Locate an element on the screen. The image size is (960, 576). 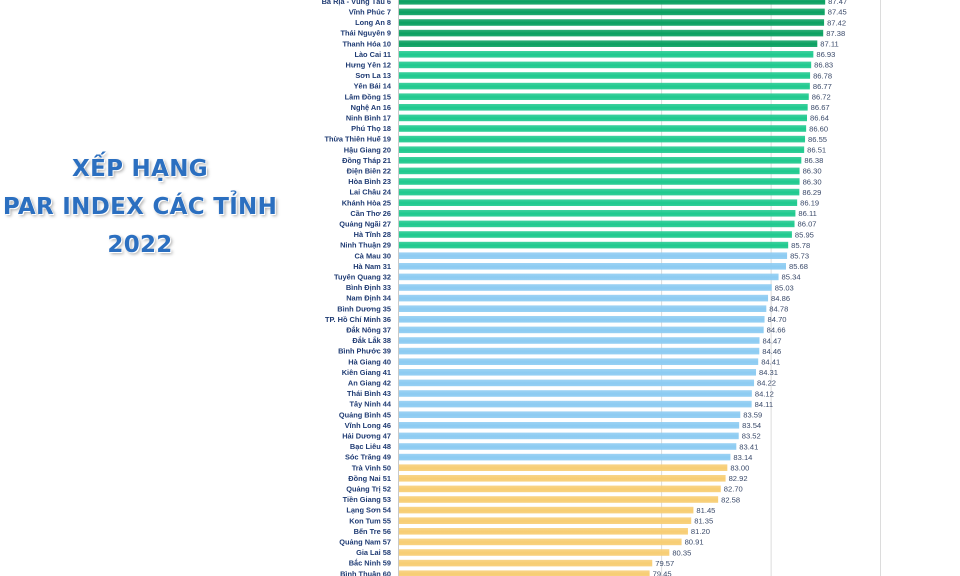
value-label-44: 84.11 is located at coordinates (764, 404).